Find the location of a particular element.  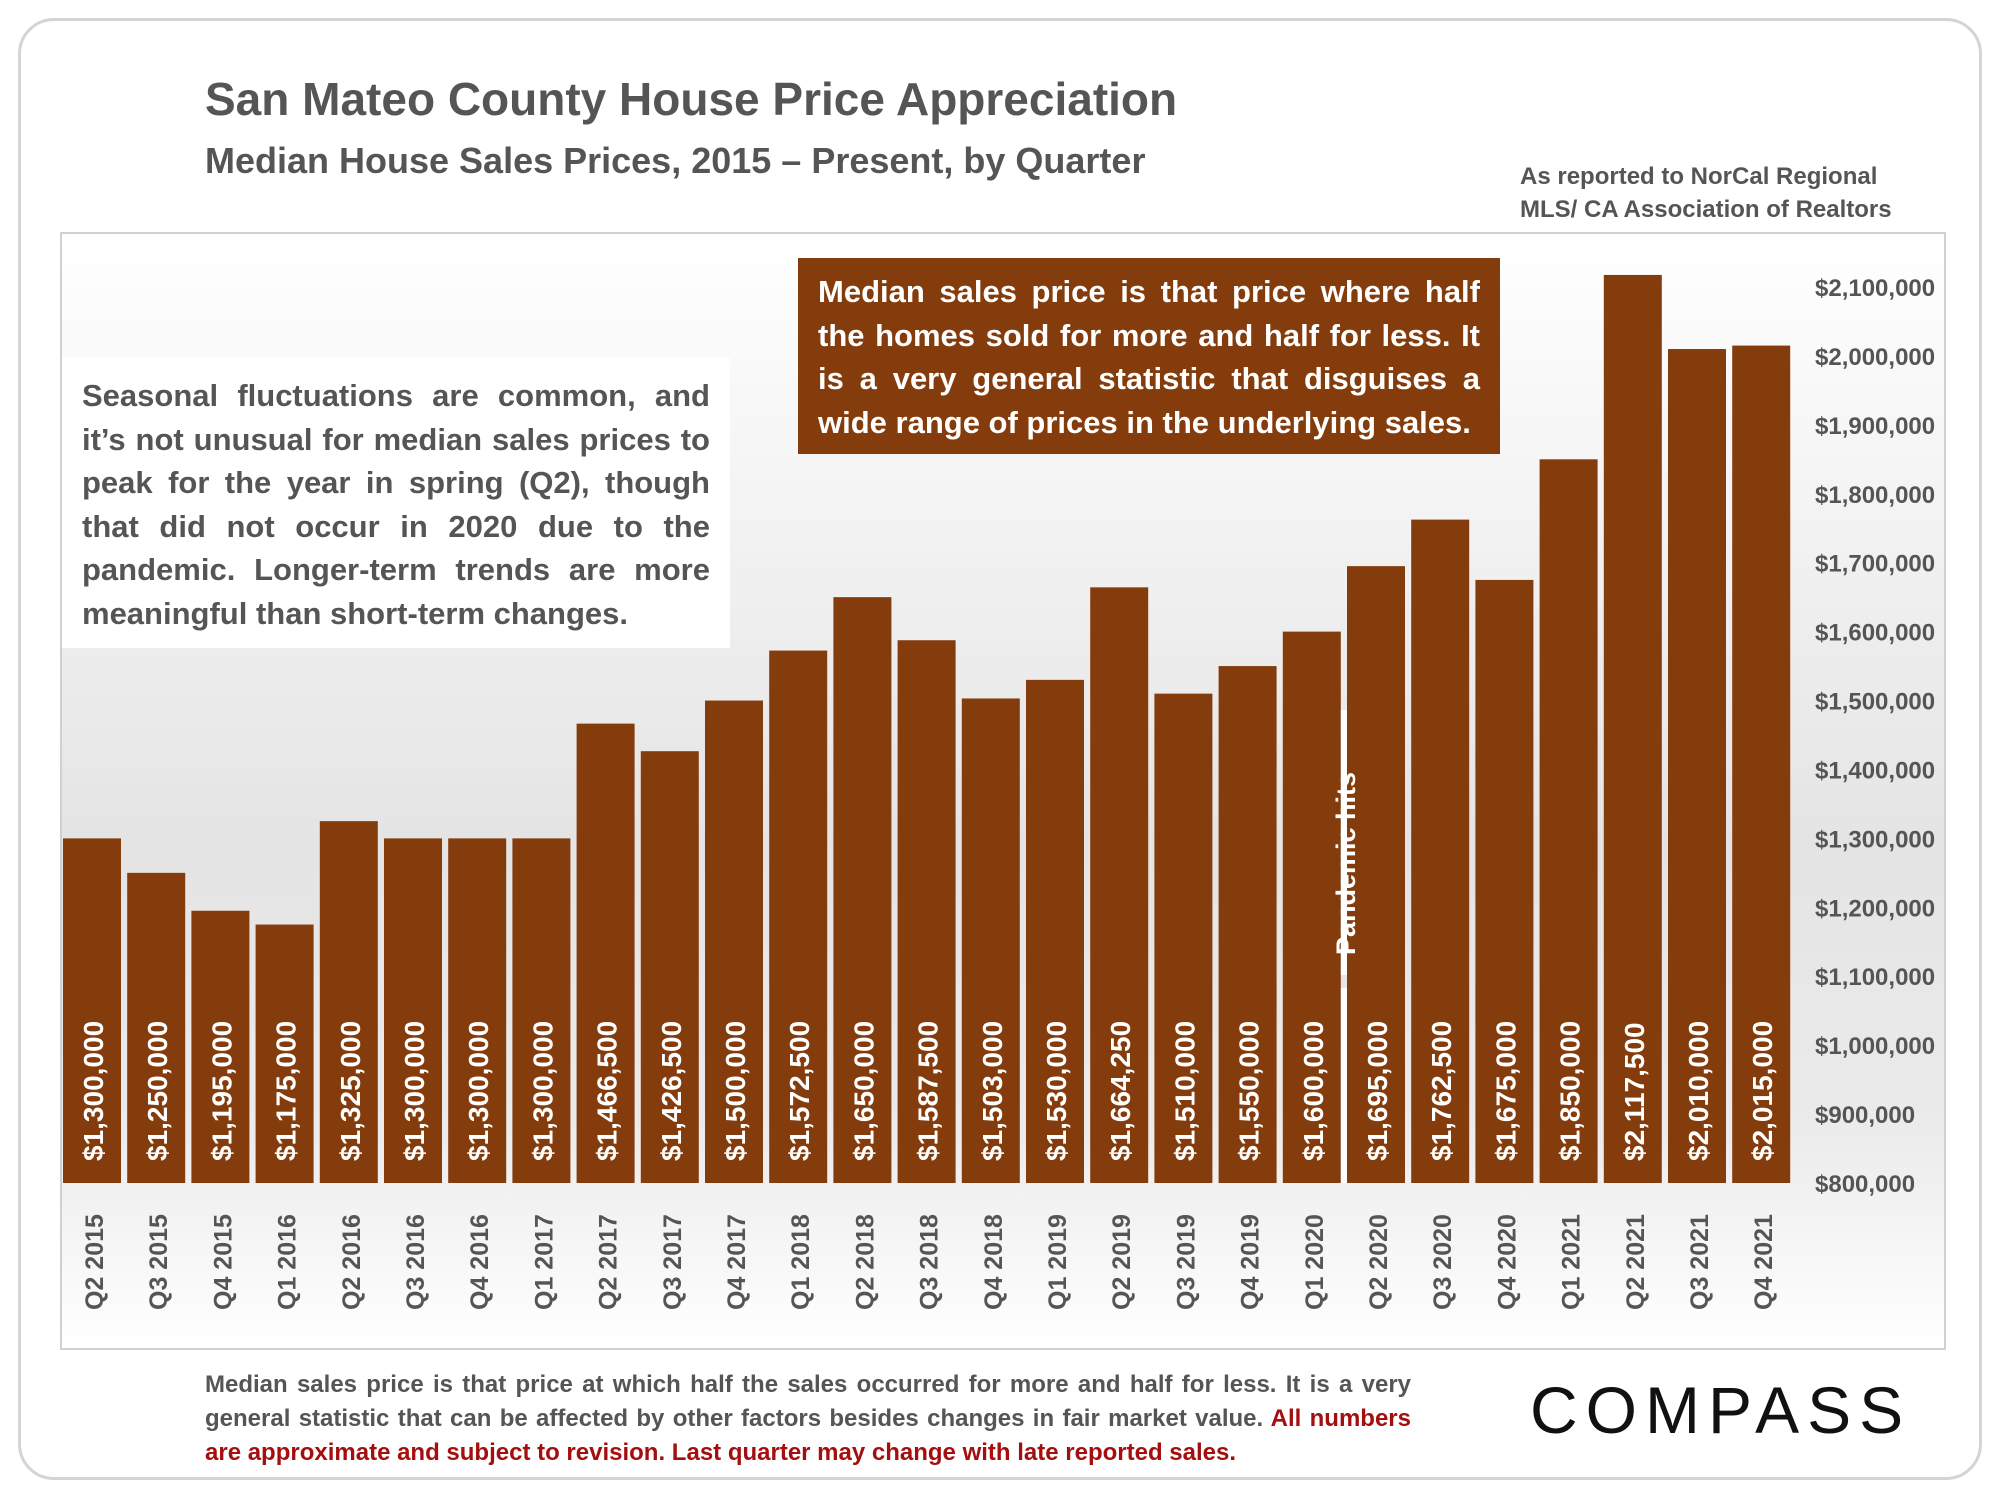

bar-value-label: $1,250,000 is located at coordinates (157, 1091).